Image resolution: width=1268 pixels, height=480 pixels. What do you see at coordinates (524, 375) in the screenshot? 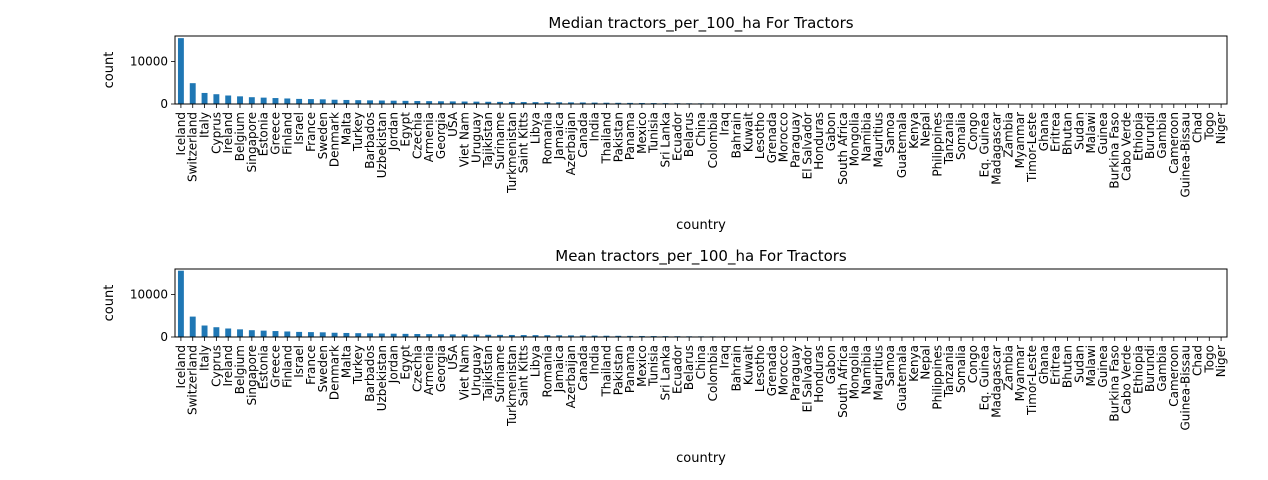
I see `x-tick-label: Saint Kitts` at bounding box center [524, 375].